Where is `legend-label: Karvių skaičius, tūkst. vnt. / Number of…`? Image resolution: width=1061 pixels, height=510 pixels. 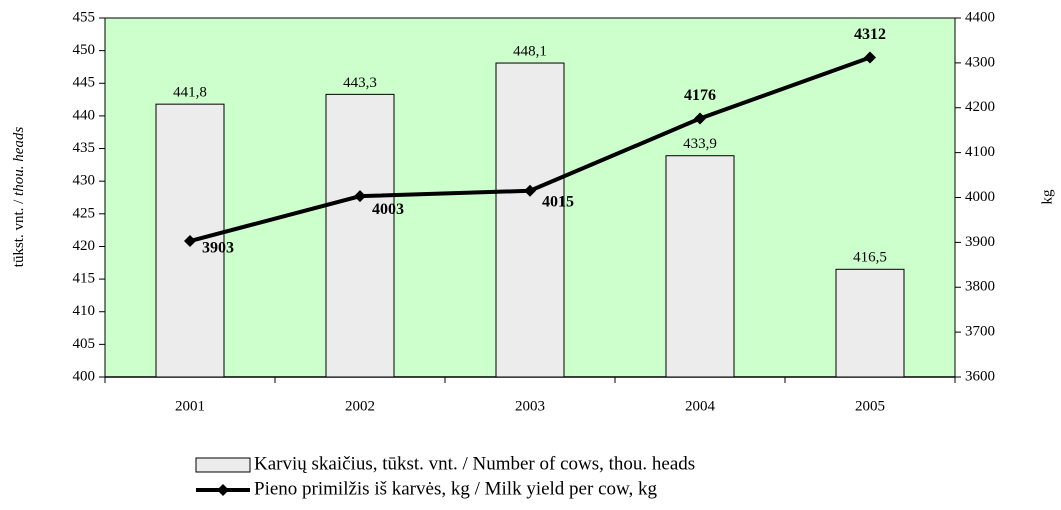
legend-label: Karvių skaičius, tūkst. vnt. / Number of… is located at coordinates (474, 463).